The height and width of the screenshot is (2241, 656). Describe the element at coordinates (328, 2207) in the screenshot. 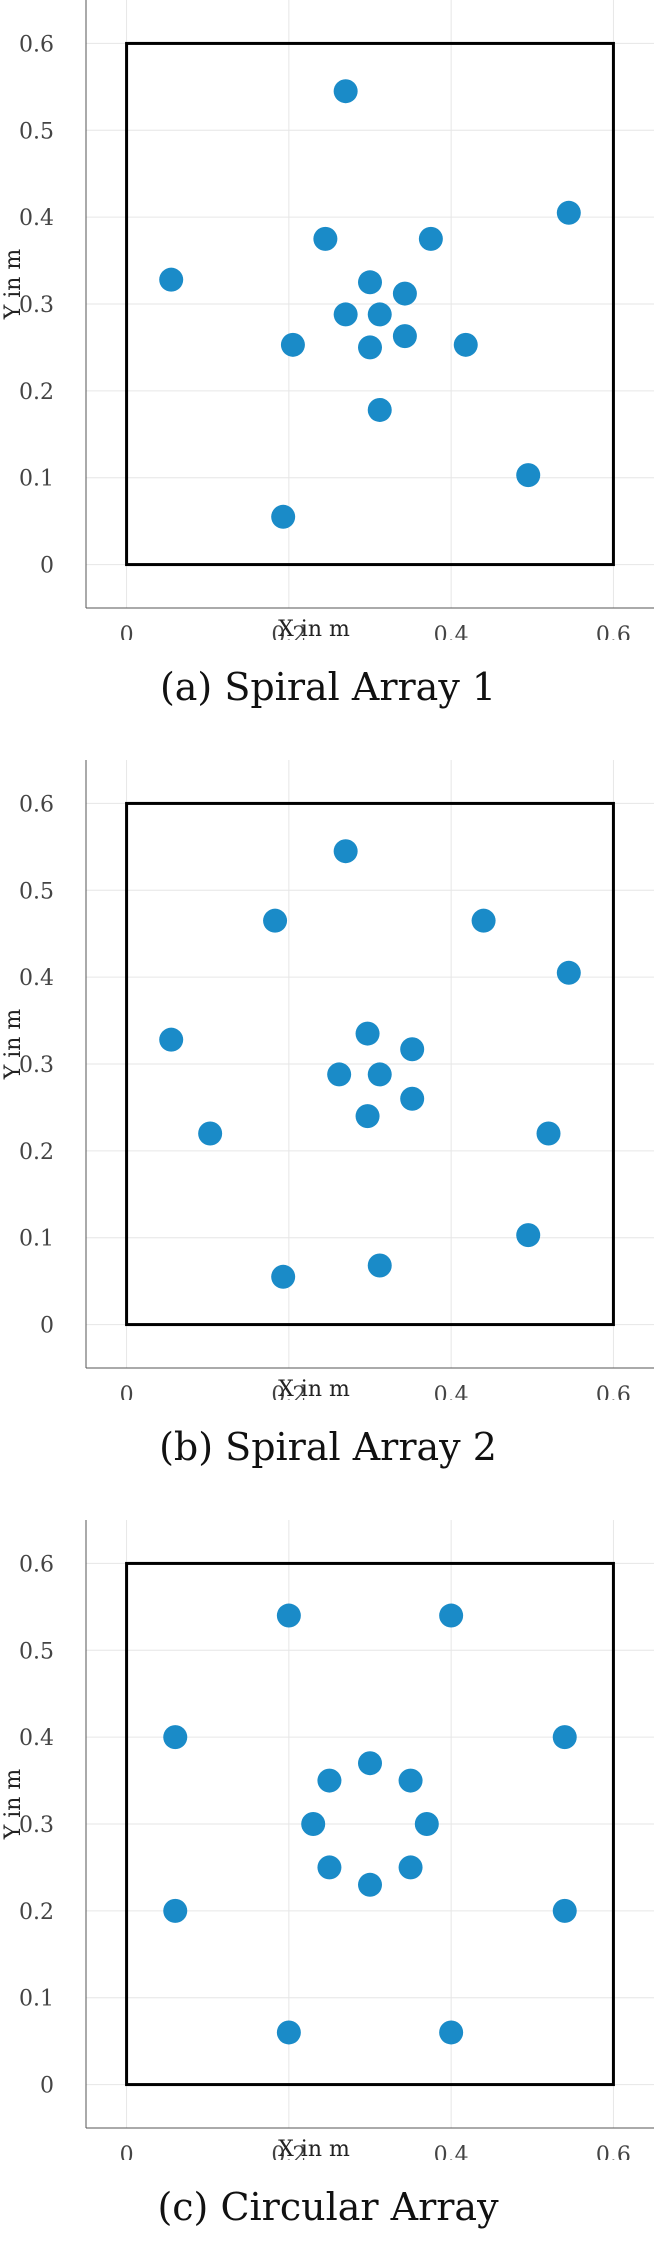

I see `caption-circular-array: (c) Circular Array` at that location.